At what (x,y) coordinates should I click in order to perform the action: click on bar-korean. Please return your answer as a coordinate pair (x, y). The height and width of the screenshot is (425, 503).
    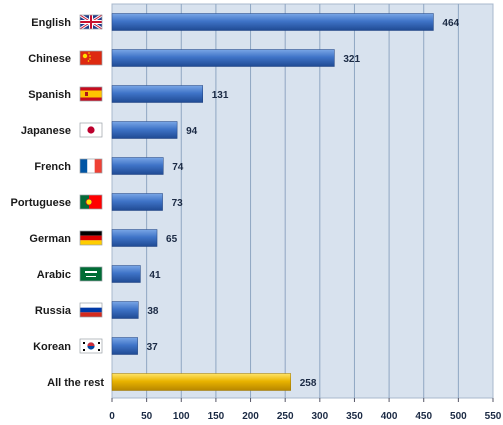
    Looking at the image, I should click on (124, 346).